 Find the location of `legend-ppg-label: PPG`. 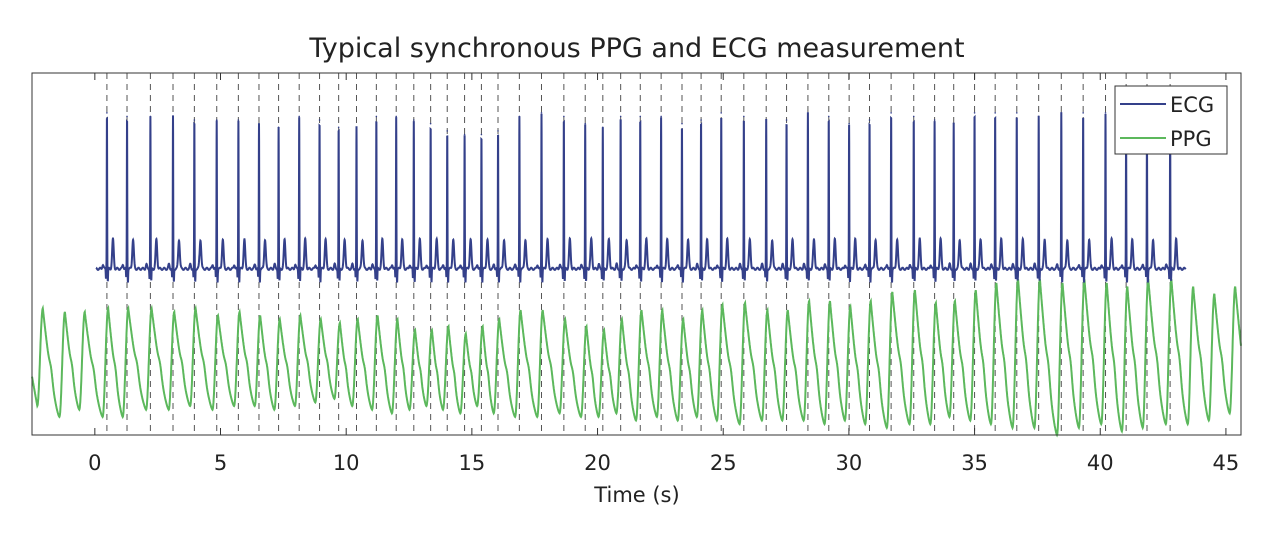

legend-ppg-label: PPG is located at coordinates (1191, 139).